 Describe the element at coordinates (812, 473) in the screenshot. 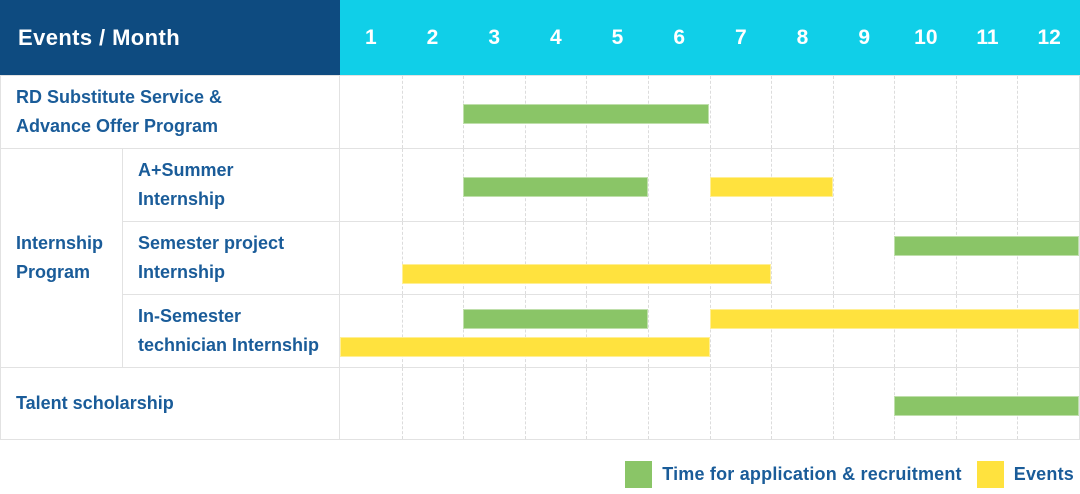

I see `legend-label-application-recruitment: Time for application & recruitment` at that location.